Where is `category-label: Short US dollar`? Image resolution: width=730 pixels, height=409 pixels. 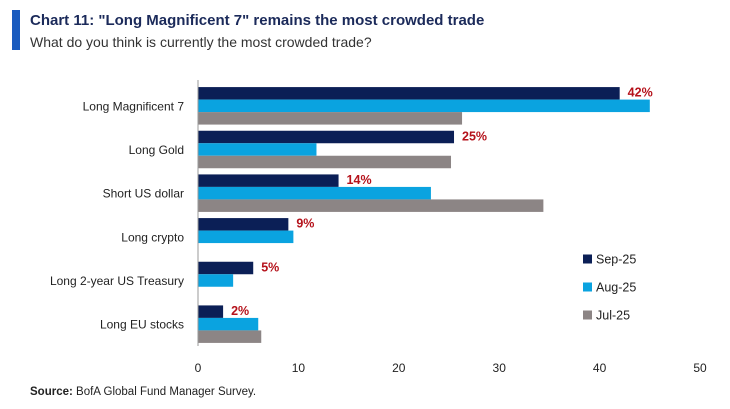
category-label: Short US dollar is located at coordinates (143, 194).